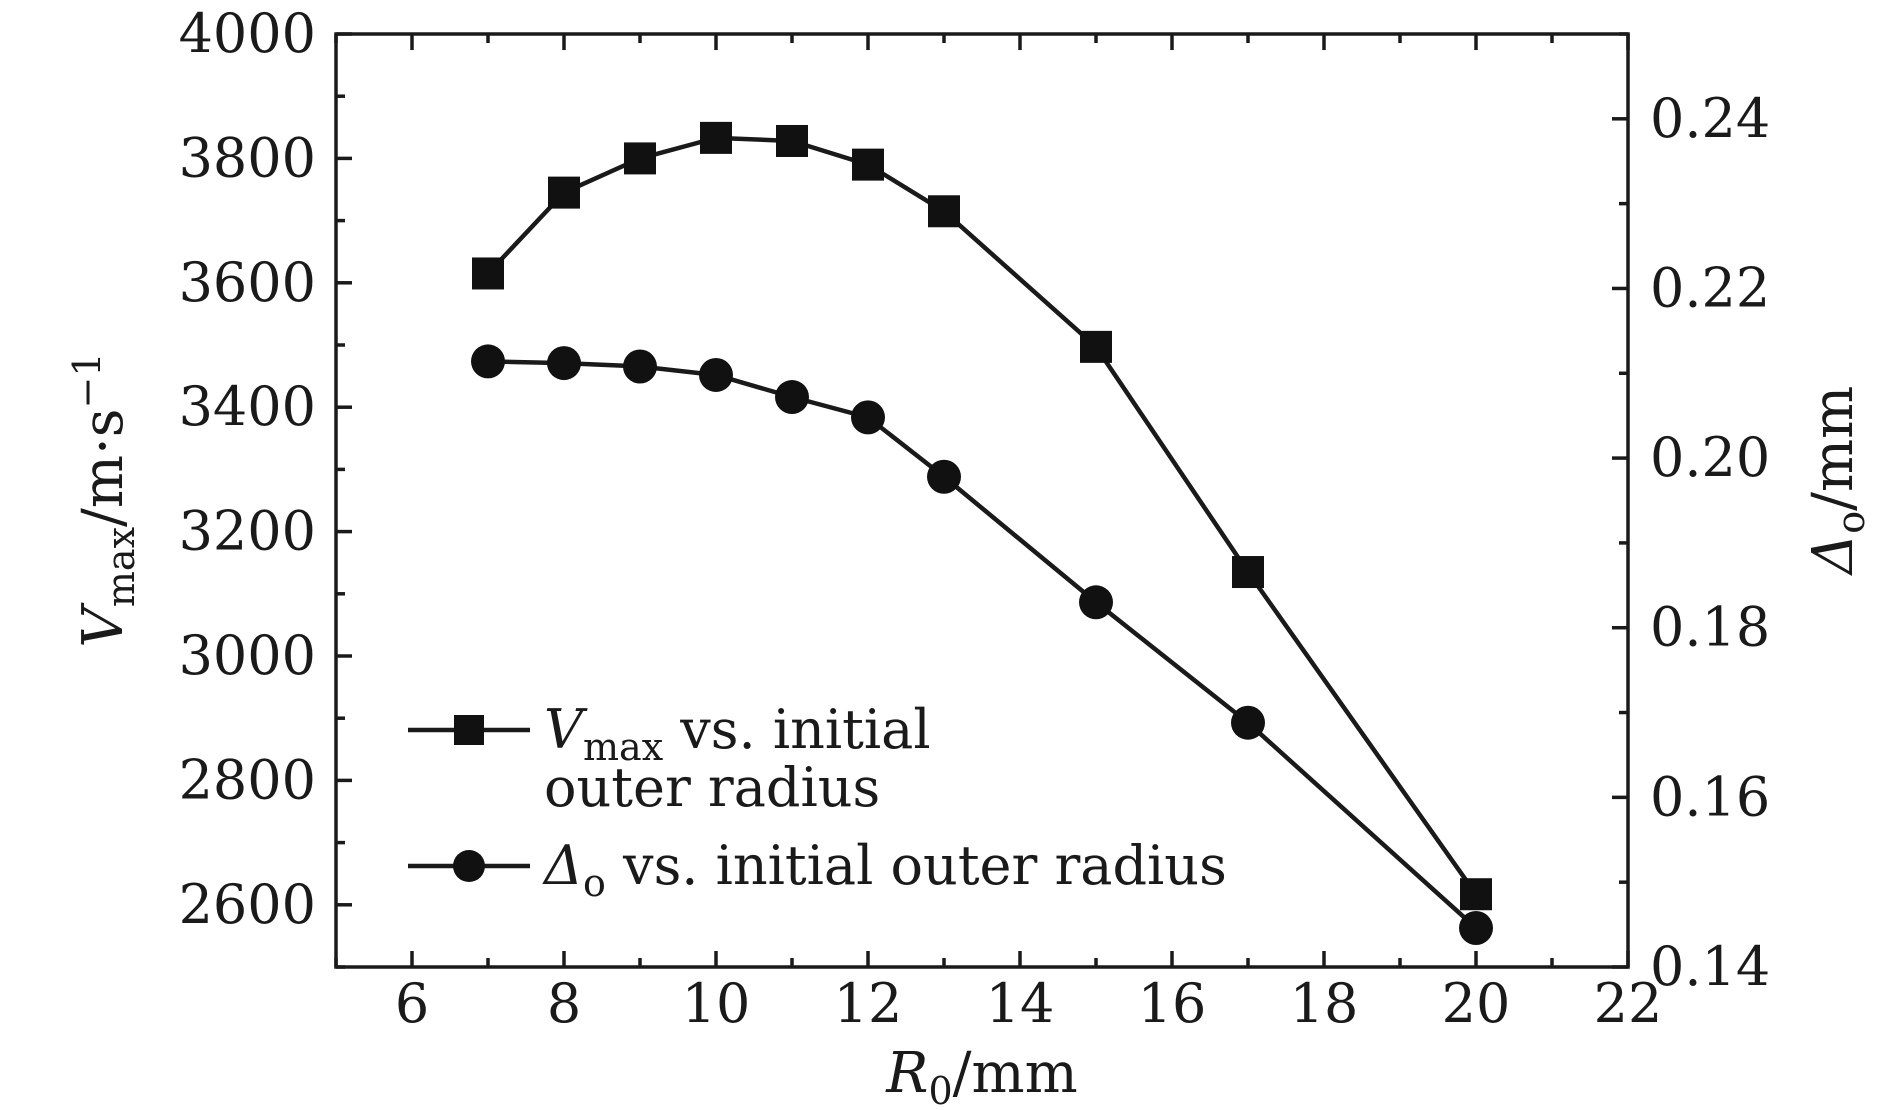  Describe the element at coordinates (716, 1003) in the screenshot. I see `x-tick-label: 10` at that location.